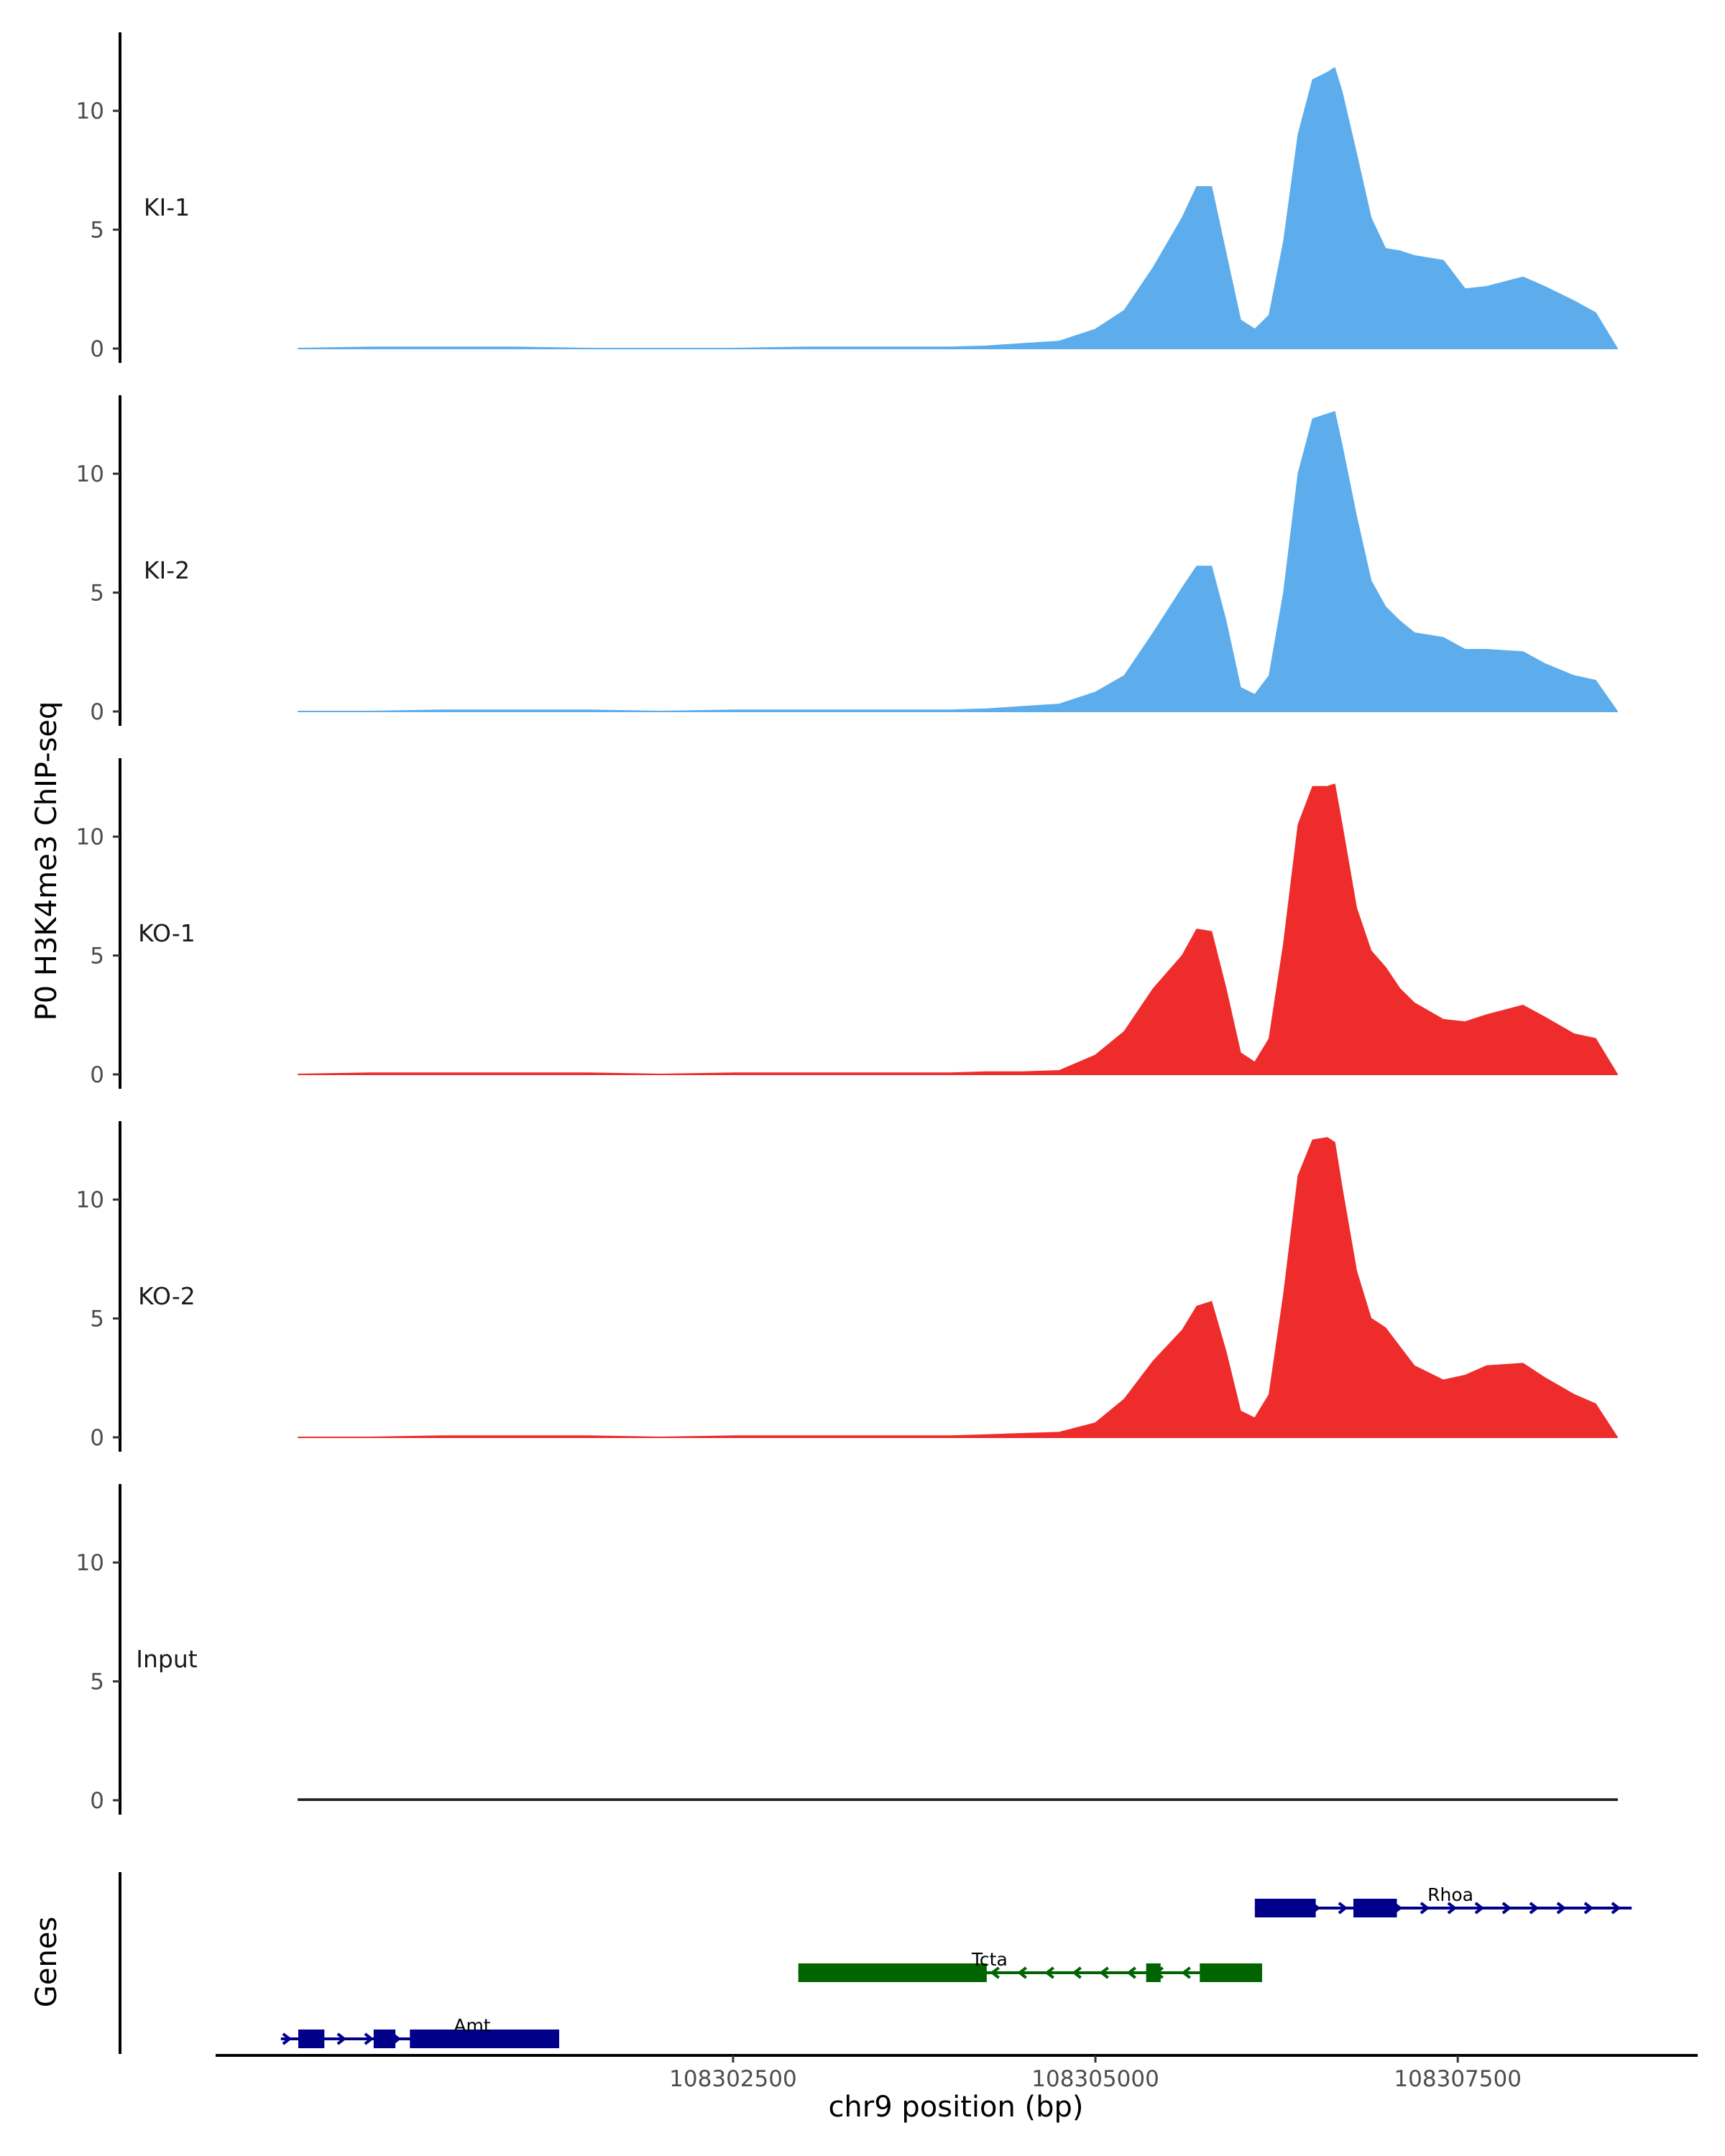  I want to click on gene-rhoa: Rhoa, so click(1443, 1900).